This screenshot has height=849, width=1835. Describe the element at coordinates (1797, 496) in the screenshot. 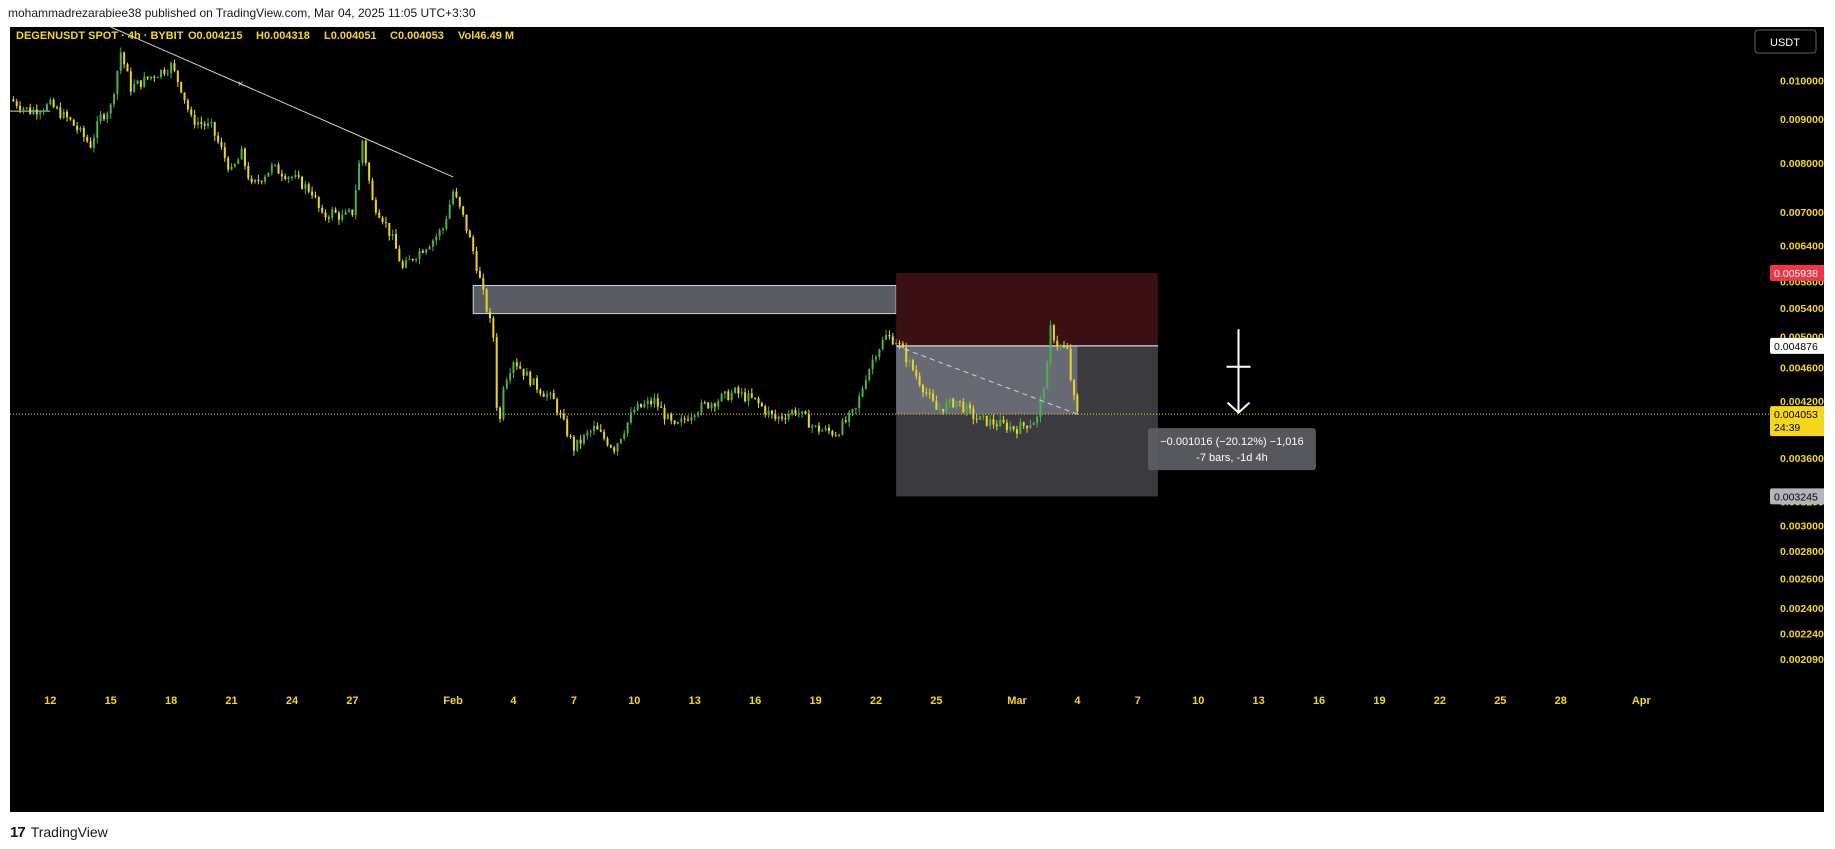

I see `target-price-label-bg` at that location.